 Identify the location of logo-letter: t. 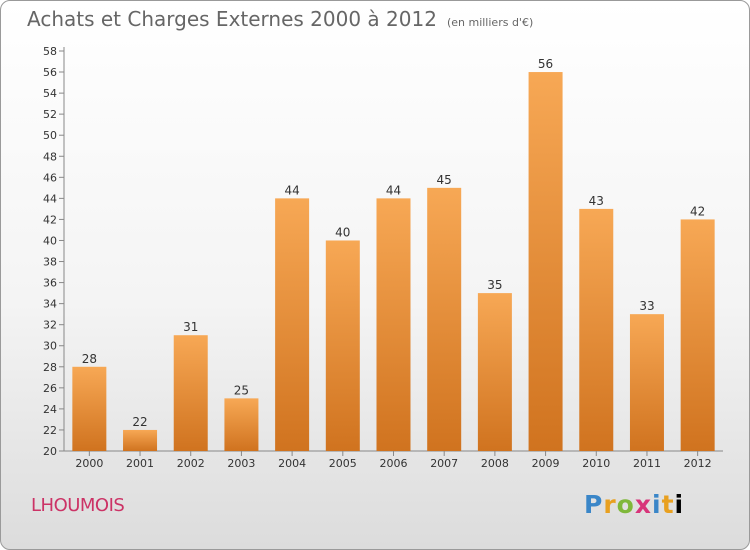
(668, 504).